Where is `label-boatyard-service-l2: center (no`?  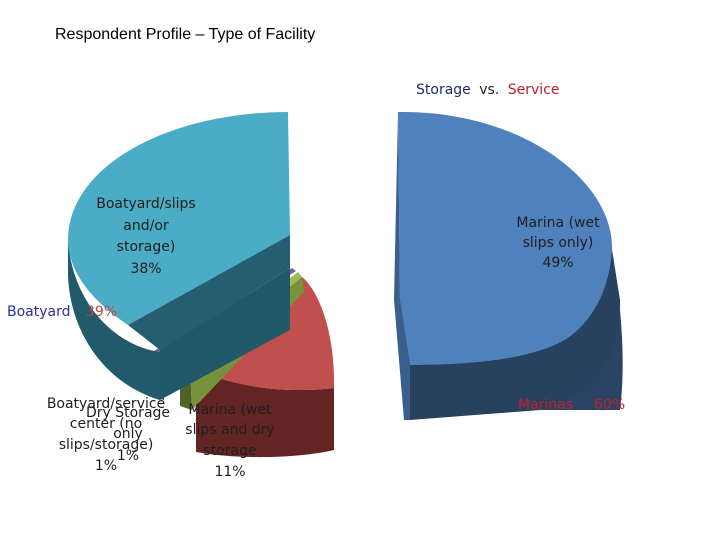
label-boatyard-service-l2: center (no is located at coordinates (106, 424).